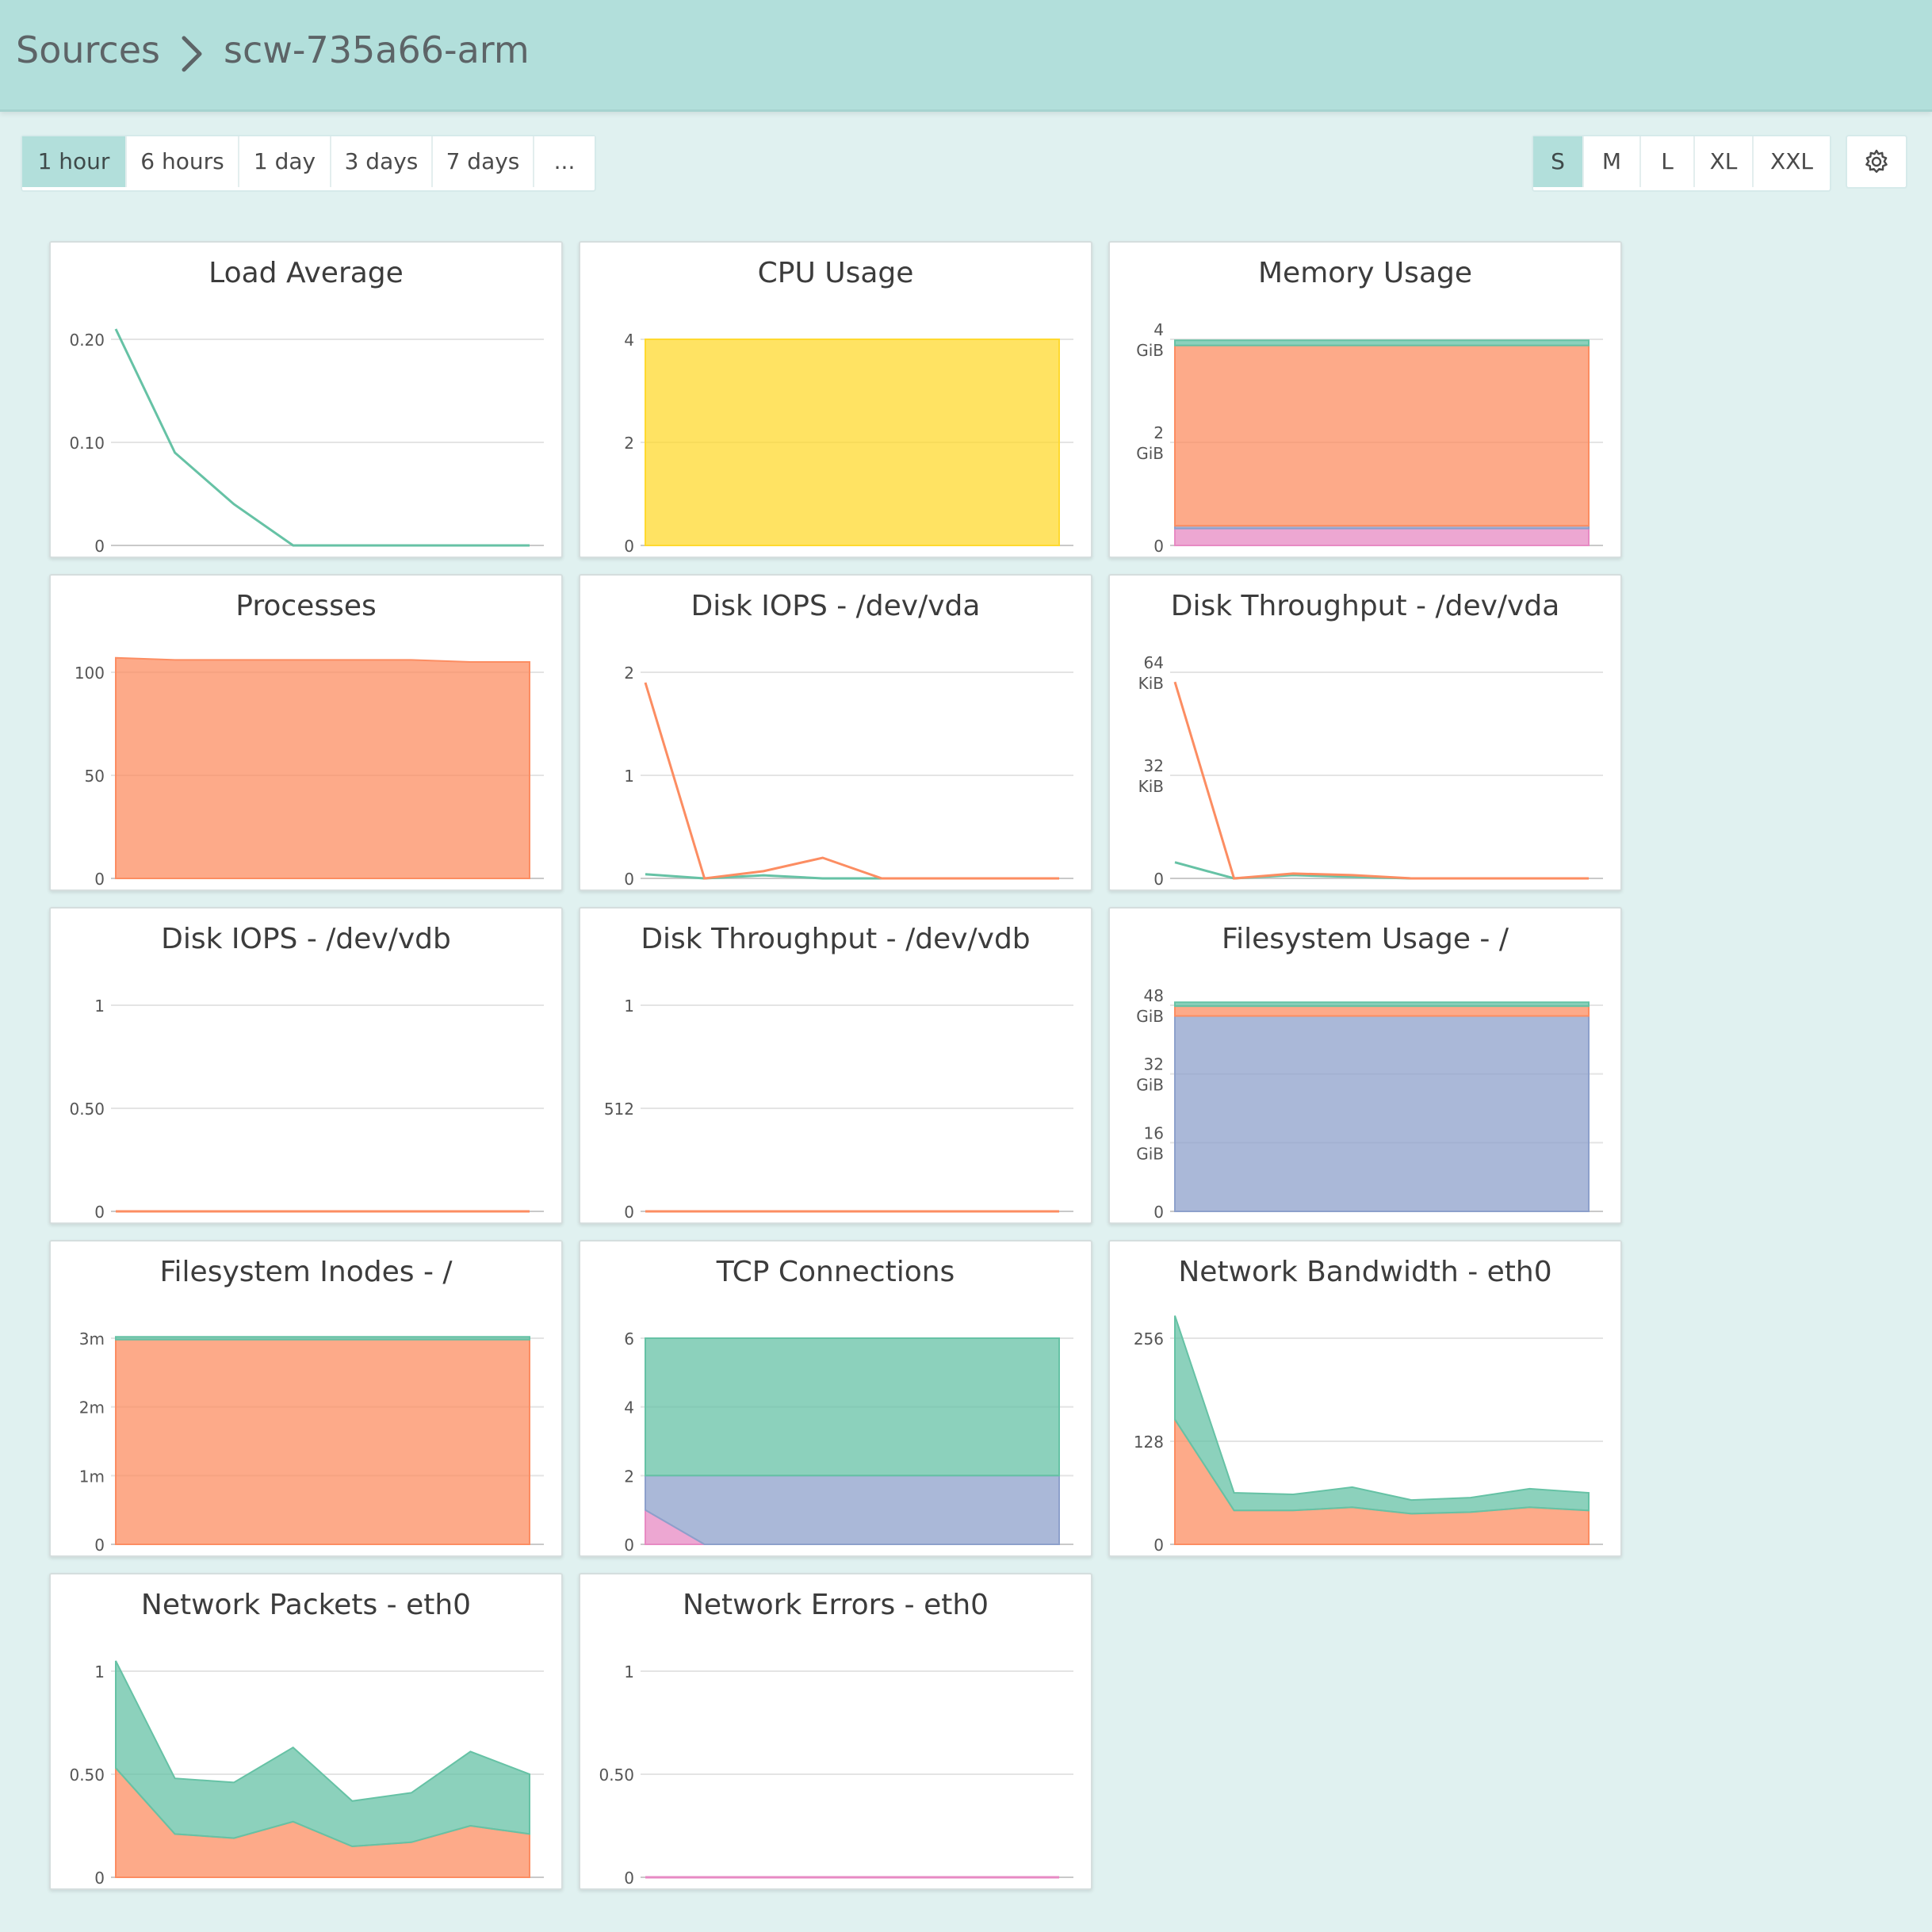  Describe the element at coordinates (88, 50) in the screenshot. I see `breadcrumb-sources-link: Sources` at that location.